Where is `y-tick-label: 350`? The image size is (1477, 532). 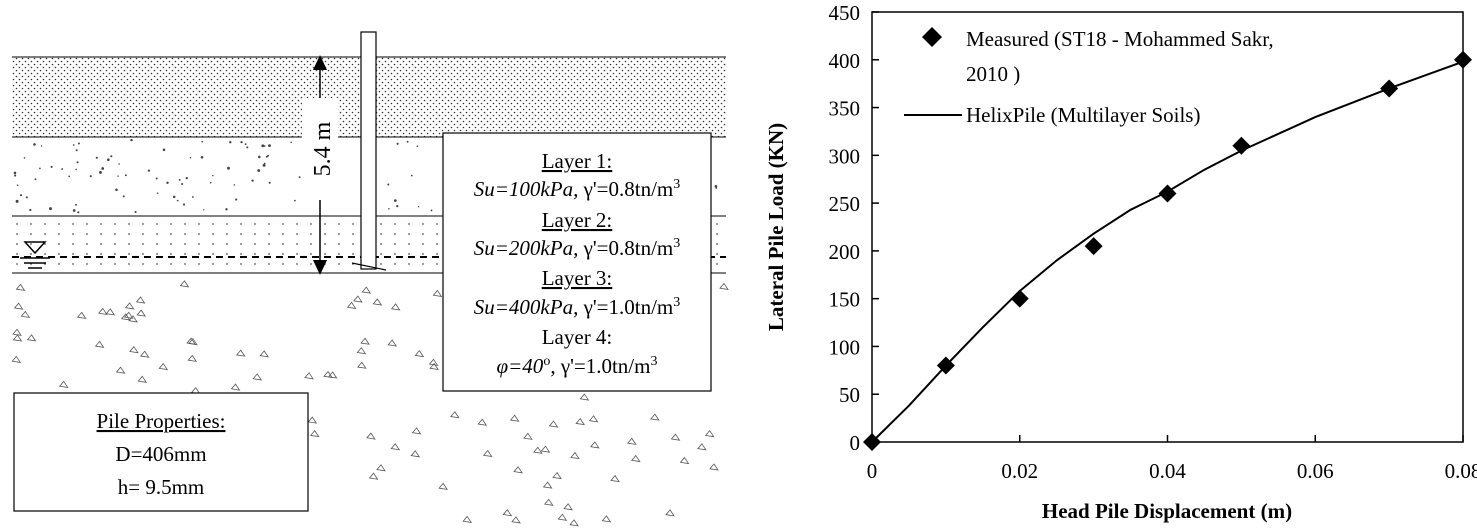
y-tick-label: 350 is located at coordinates (845, 109).